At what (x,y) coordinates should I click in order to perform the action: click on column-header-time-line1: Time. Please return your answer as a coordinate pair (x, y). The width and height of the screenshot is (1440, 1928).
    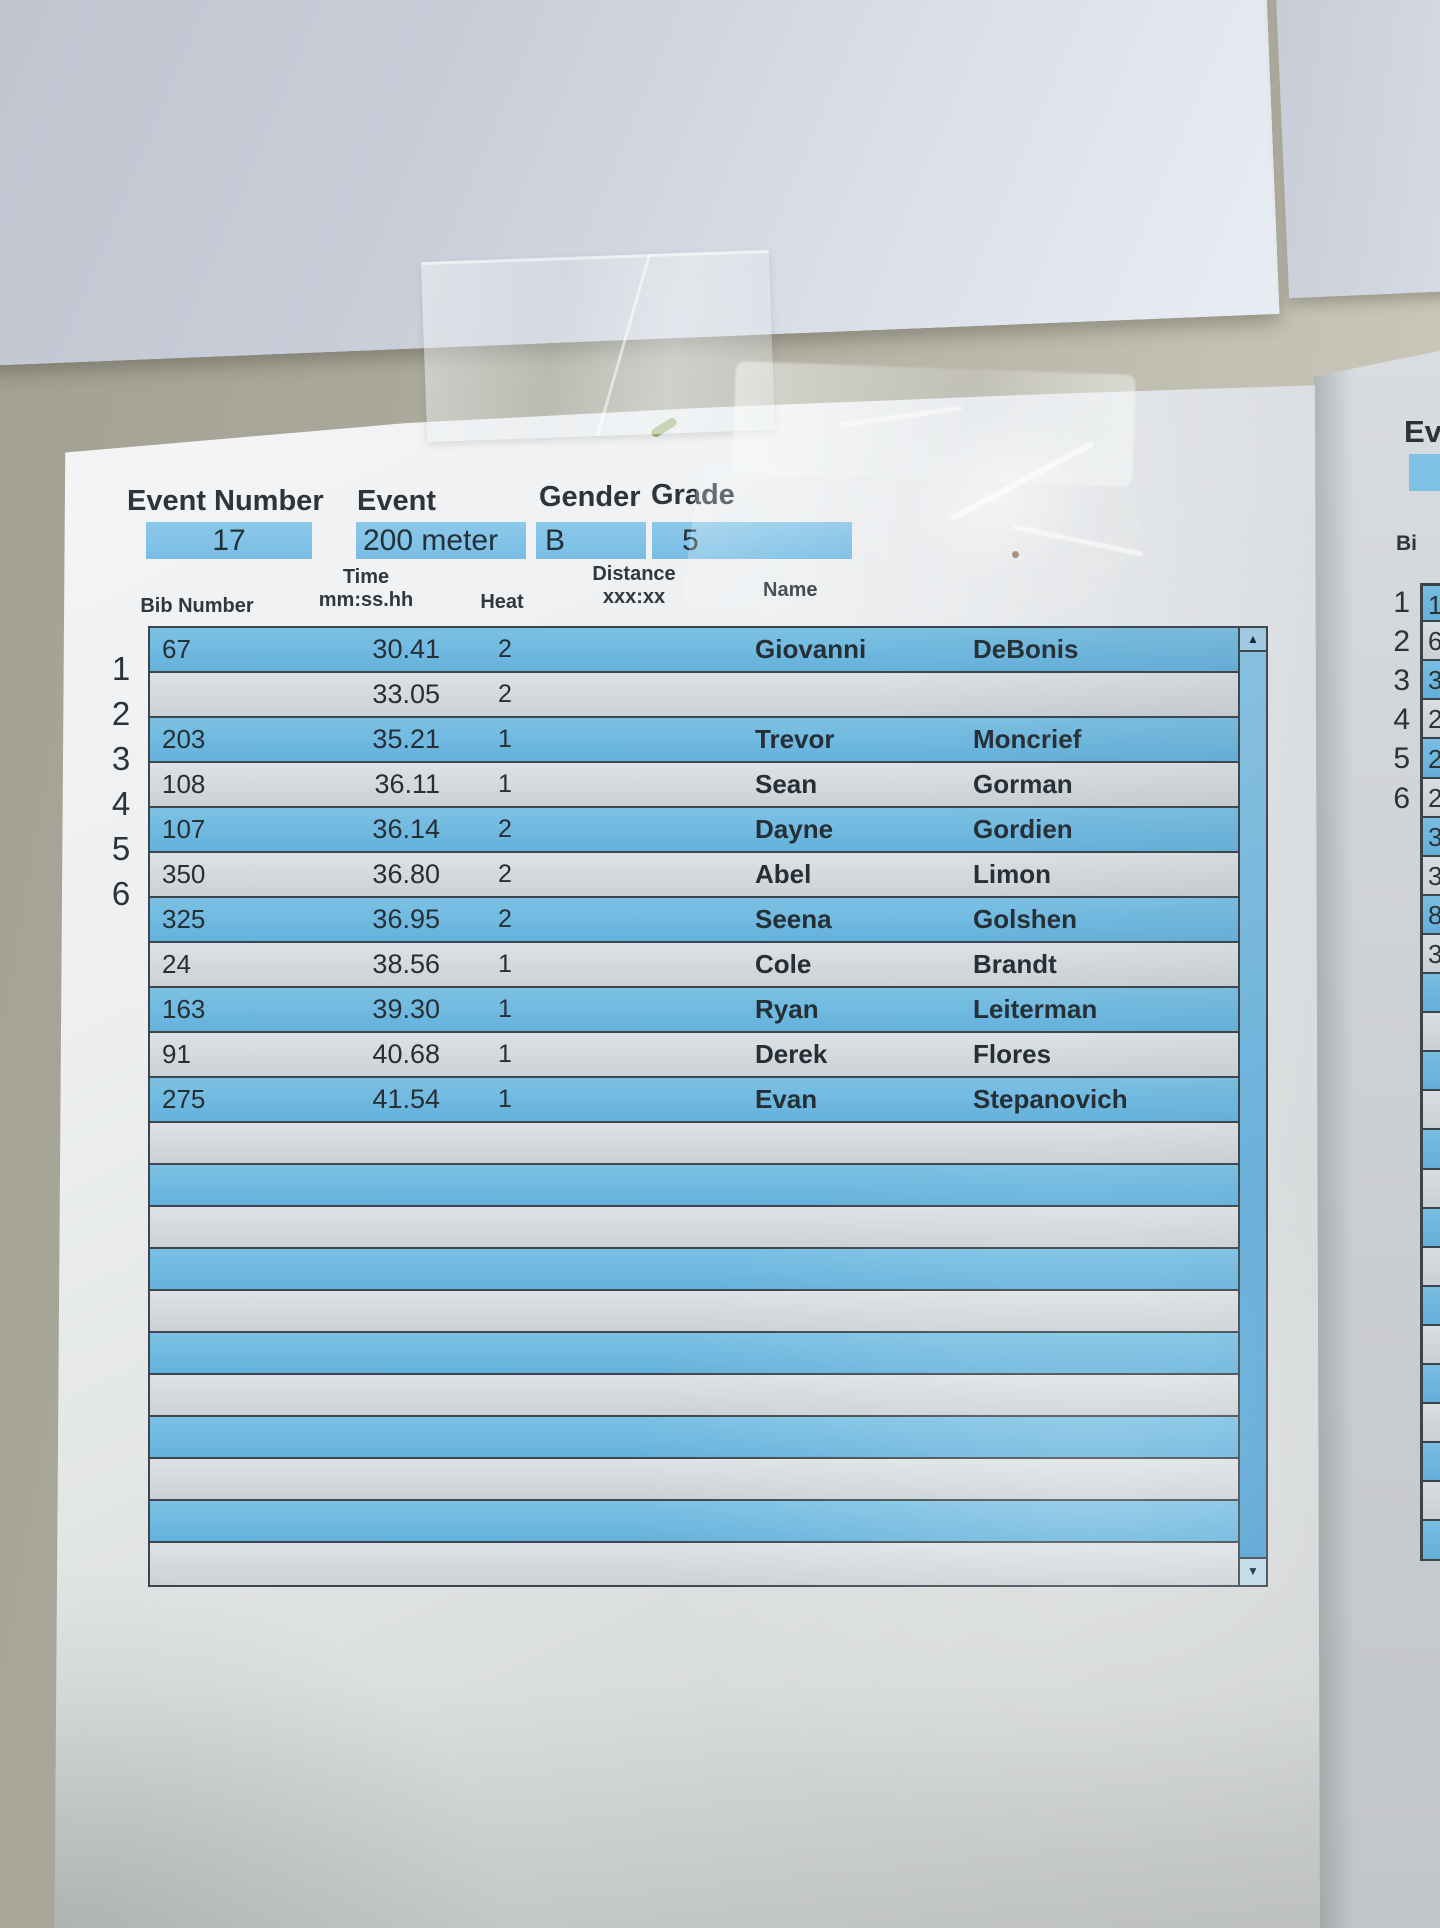
    Looking at the image, I should click on (366, 577).